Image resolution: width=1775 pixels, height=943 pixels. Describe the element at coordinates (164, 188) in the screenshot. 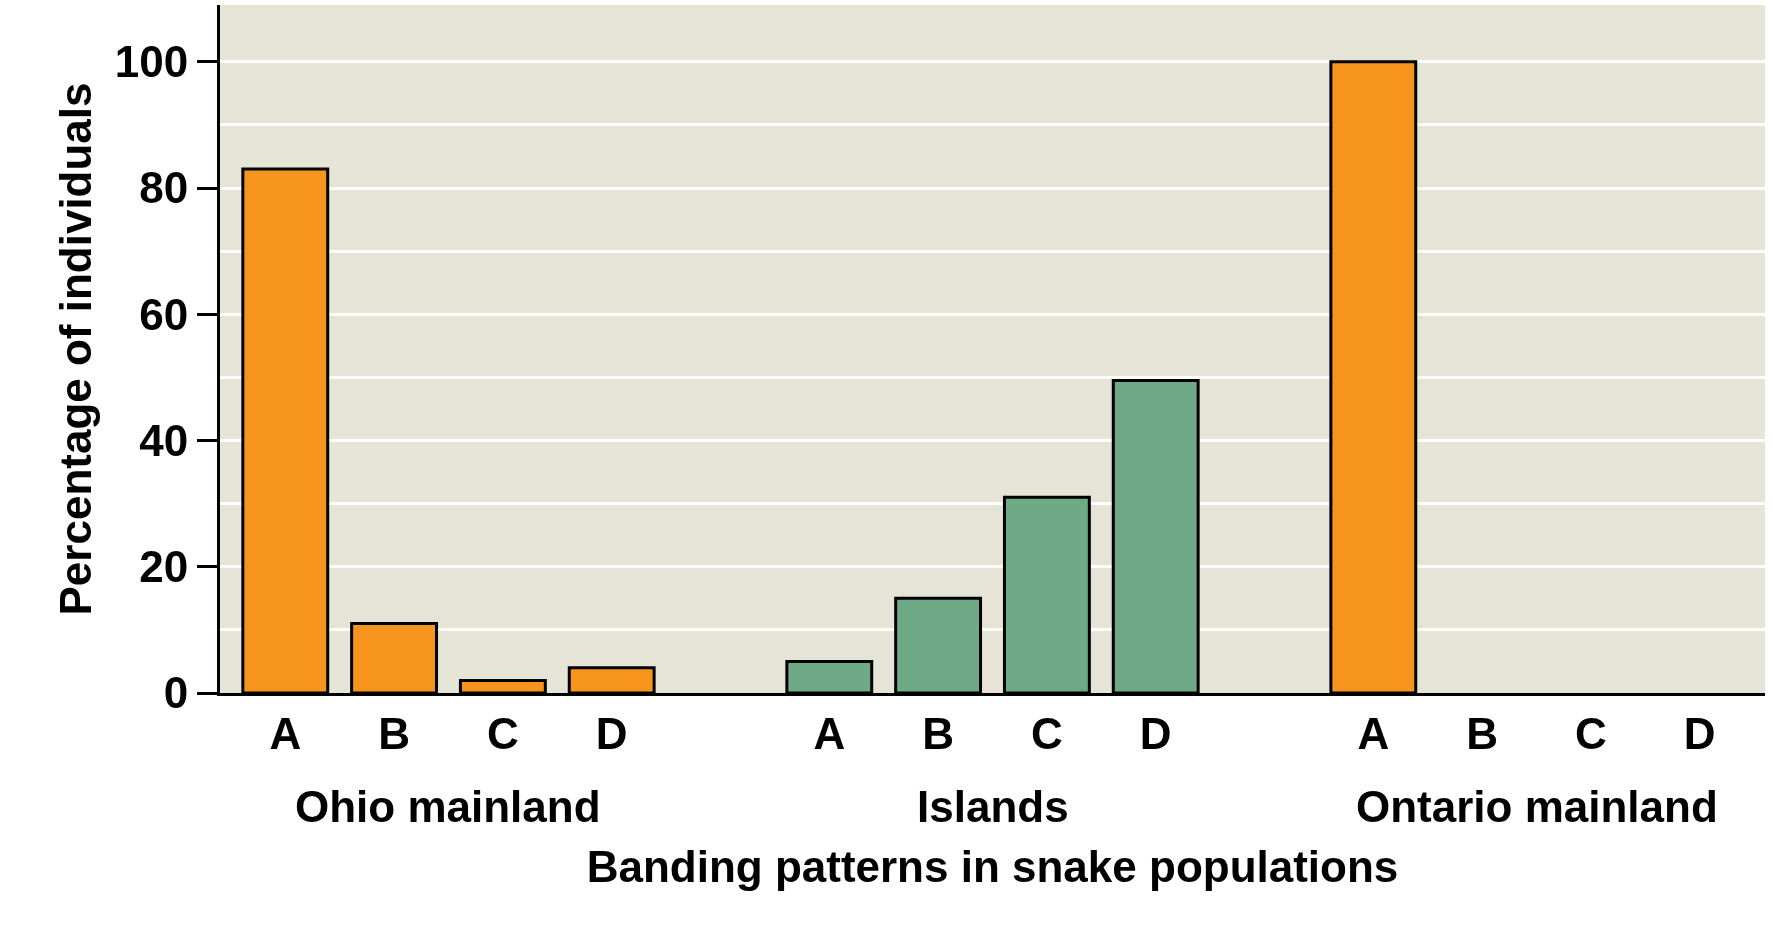

I see `y-tick-label: 80` at that location.